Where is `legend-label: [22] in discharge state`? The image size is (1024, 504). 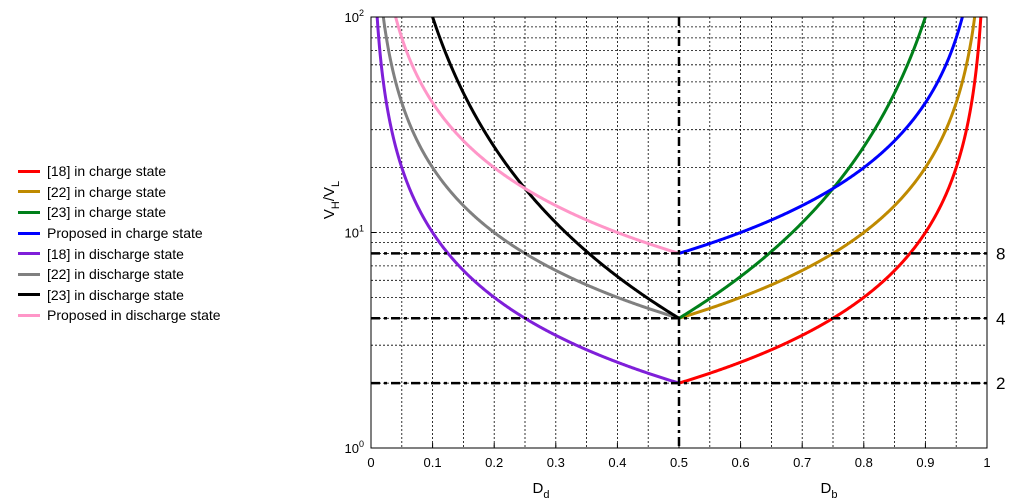 legend-label: [22] in discharge state is located at coordinates (115, 274).